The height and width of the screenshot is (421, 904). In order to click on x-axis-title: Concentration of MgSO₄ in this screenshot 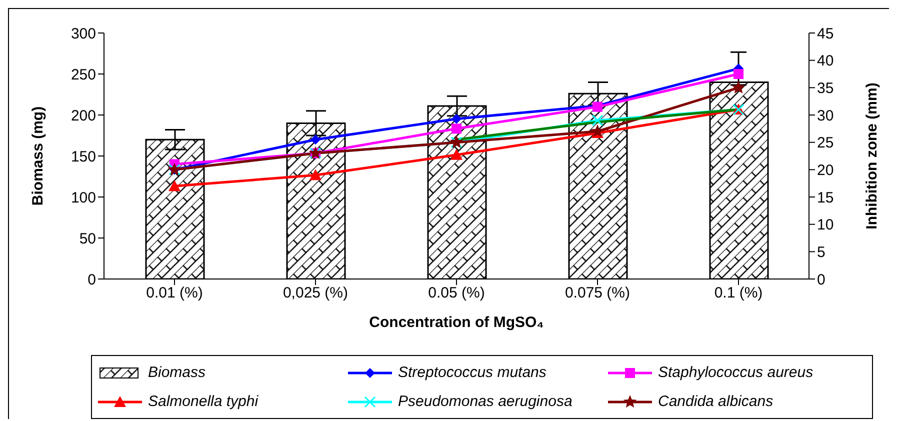, I will do `click(456, 322)`.